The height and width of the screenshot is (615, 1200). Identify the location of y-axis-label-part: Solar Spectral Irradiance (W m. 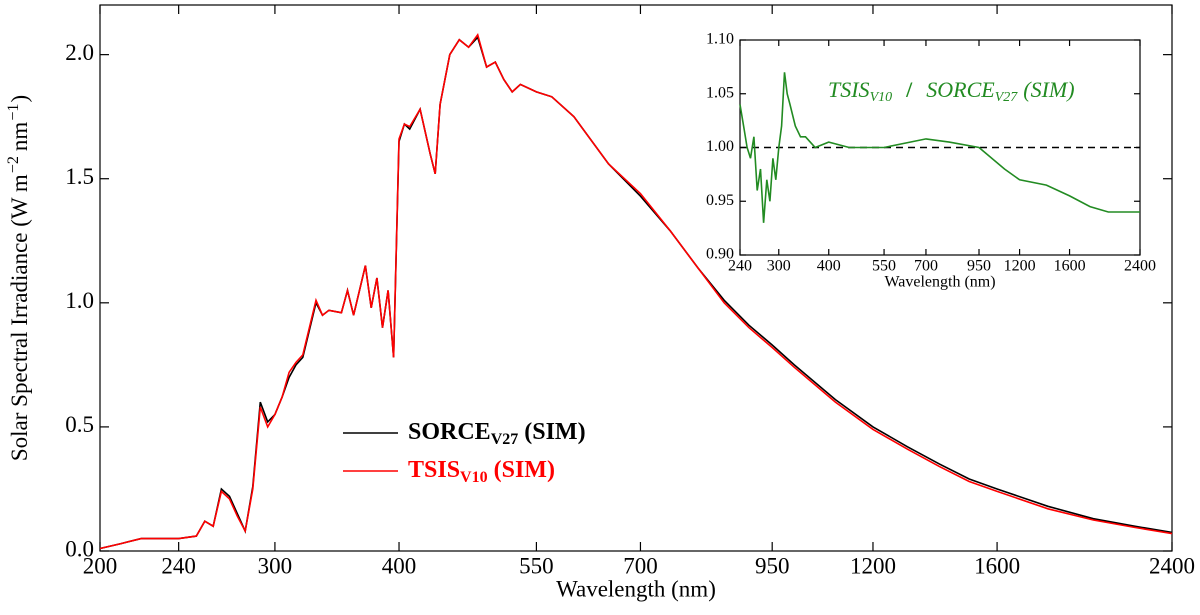
(19, 317).